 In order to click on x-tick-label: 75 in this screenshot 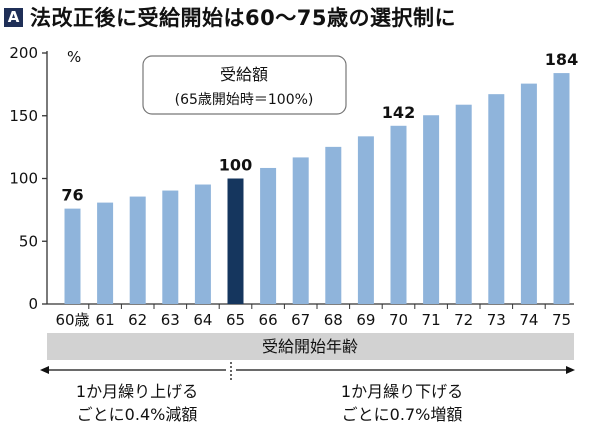, I will do `click(561, 320)`.